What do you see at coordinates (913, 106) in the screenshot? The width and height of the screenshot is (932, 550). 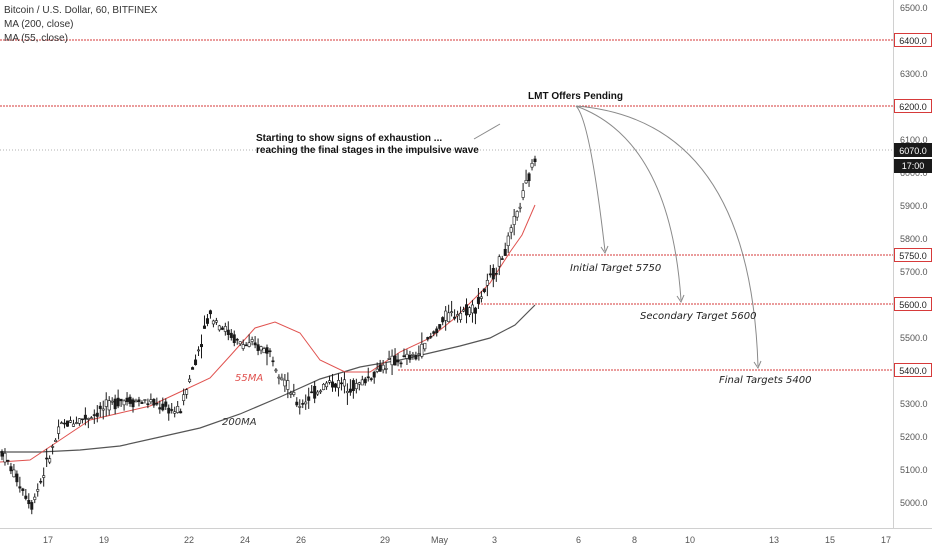 I see `level-tag-6200: 6200.0` at bounding box center [913, 106].